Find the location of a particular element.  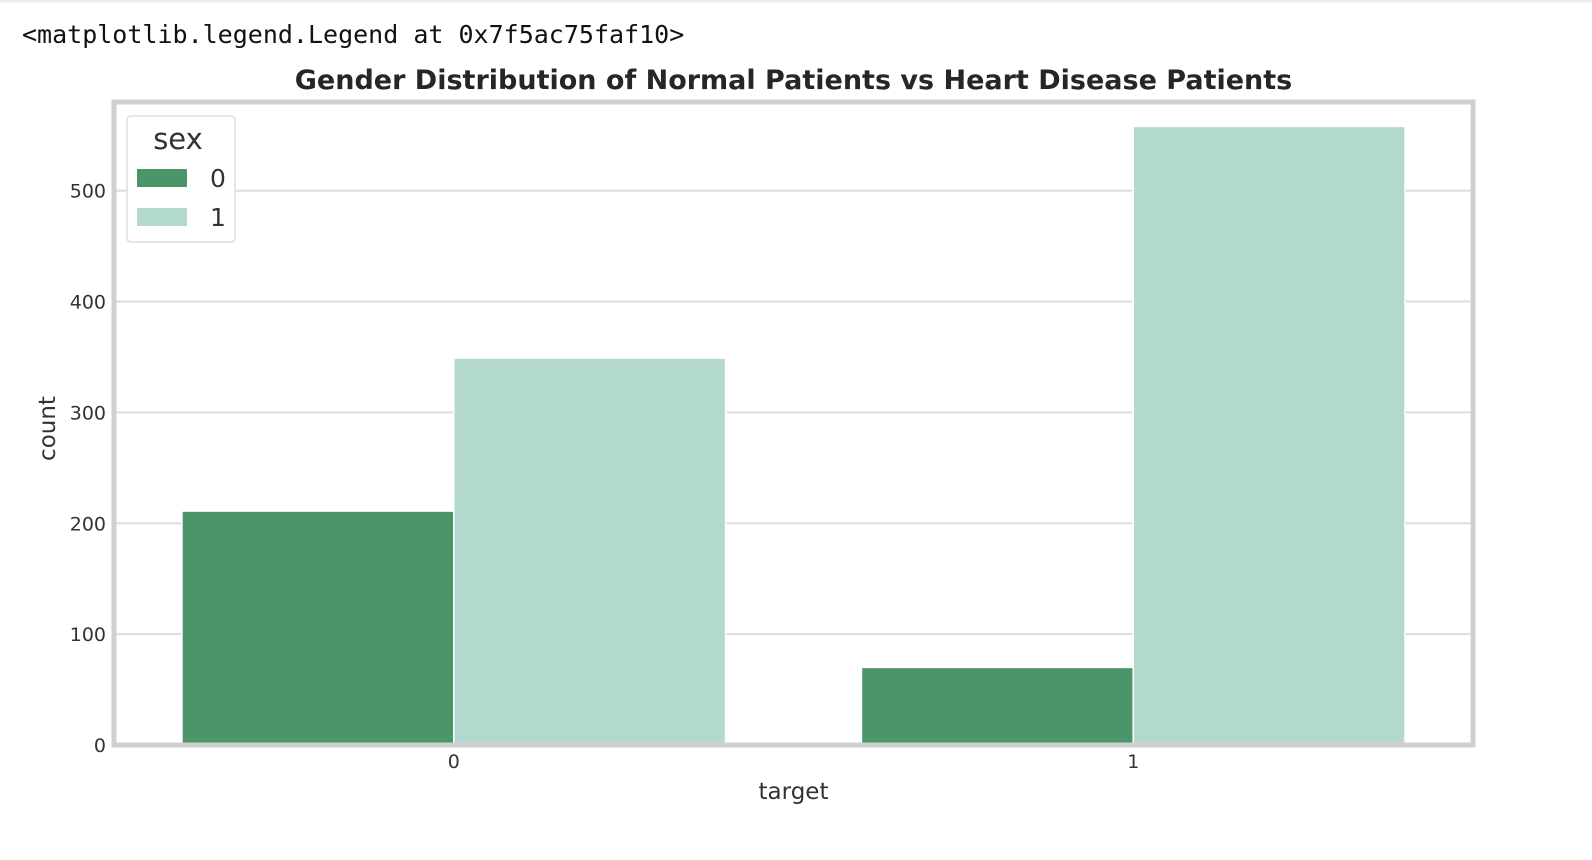

y-tick-label: 500 is located at coordinates (88, 192).